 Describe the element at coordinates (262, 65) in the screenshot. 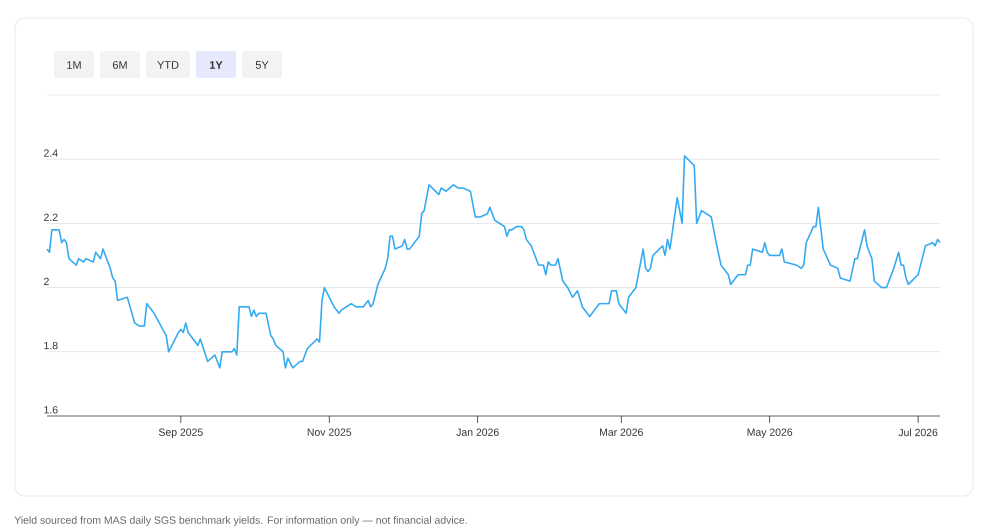

I see `text: 5Y` at that location.